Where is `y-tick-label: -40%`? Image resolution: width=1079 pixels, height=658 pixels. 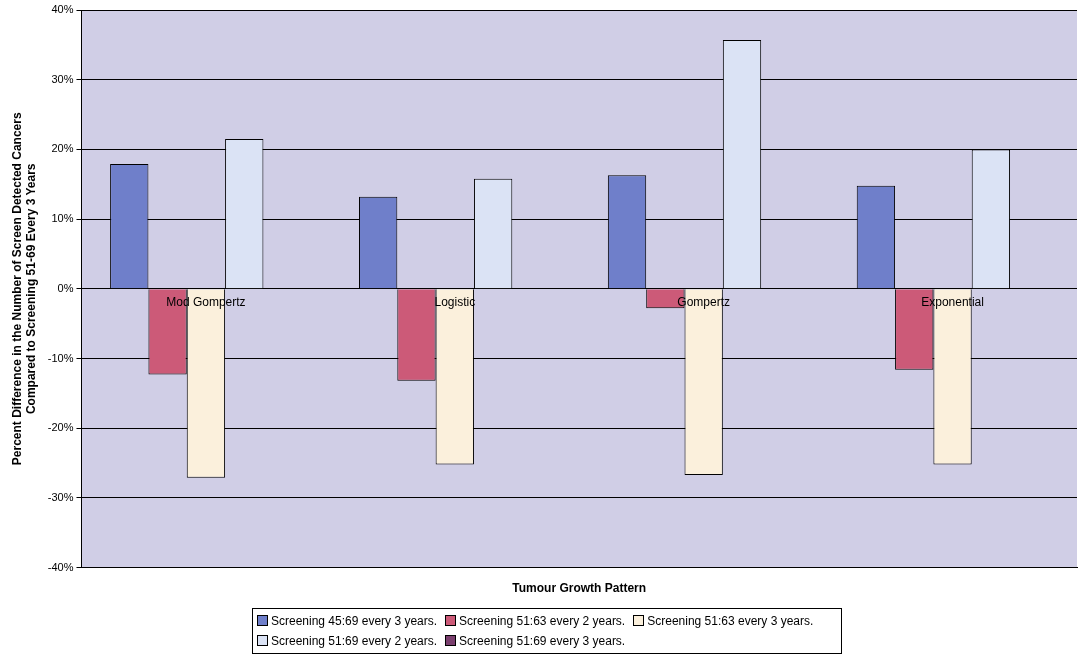 y-tick-label: -40% is located at coordinates (60, 566).